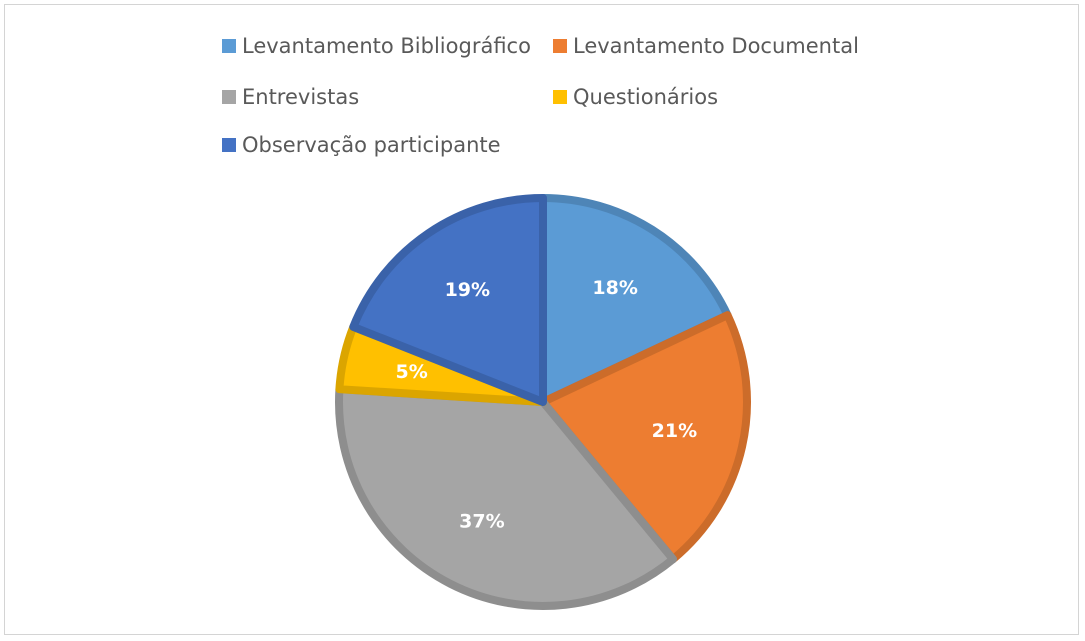 This screenshot has width=1085, height=641. I want to click on legend-swatch-questionarios, so click(560, 97).